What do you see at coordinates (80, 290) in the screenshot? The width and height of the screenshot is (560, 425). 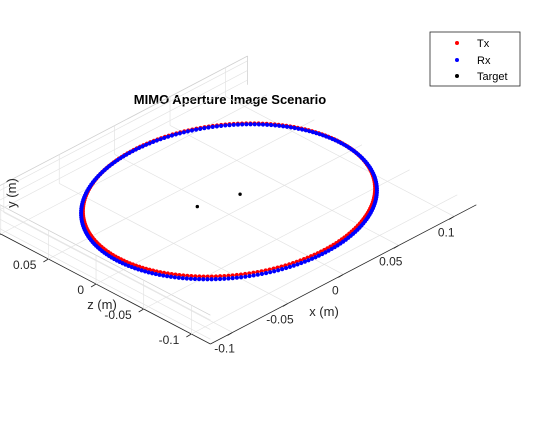 I see `z-tick-label: 0` at bounding box center [80, 290].